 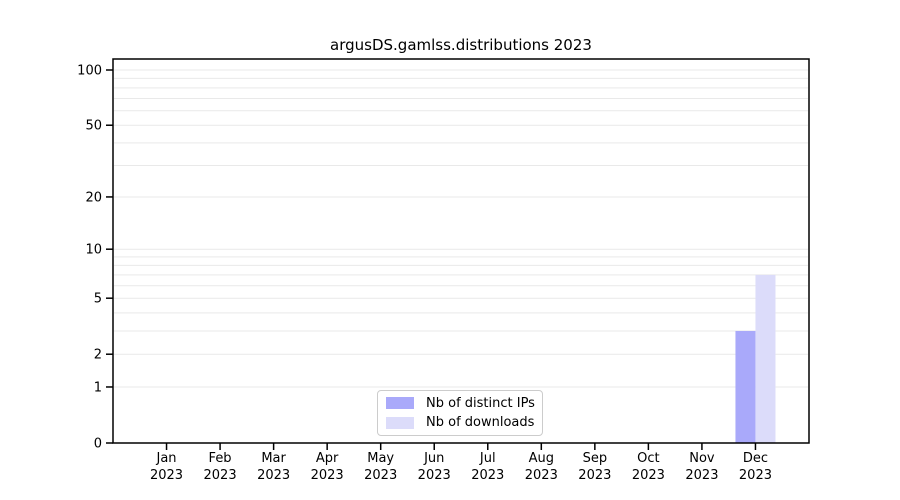 I want to click on y-tick-label-0: 0, so click(x=98, y=444).